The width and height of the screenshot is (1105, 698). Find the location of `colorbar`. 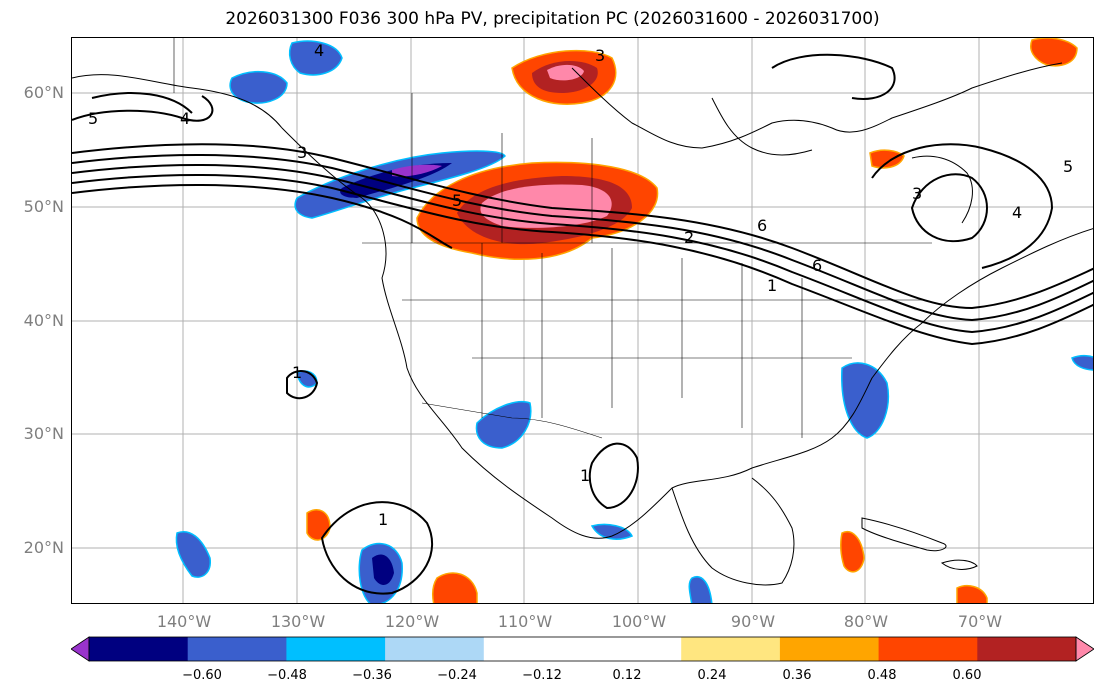

colorbar is located at coordinates (582, 649).